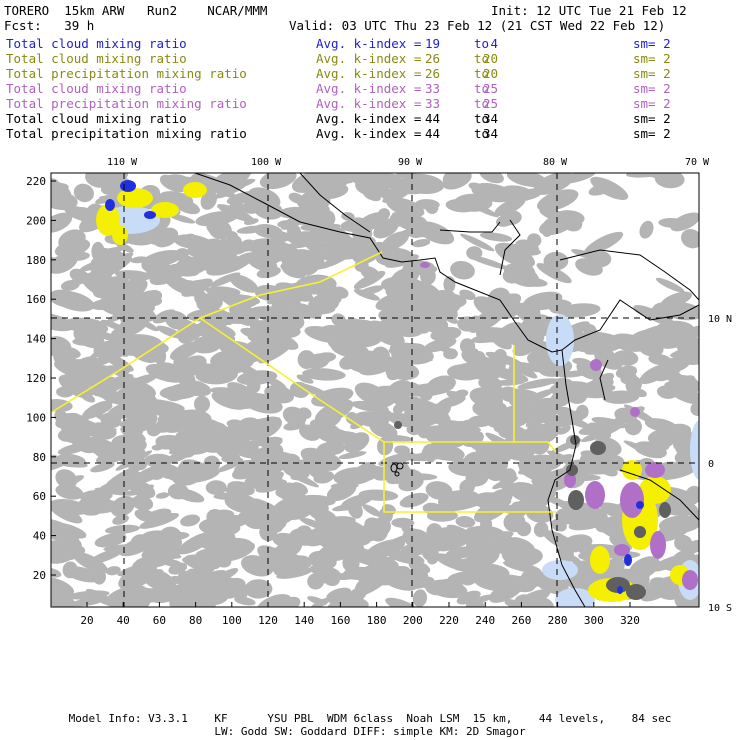 This screenshot has height=740, width=740. Describe the element at coordinates (410, 162) in the screenshot. I see `longitude-label: 90 W` at that location.